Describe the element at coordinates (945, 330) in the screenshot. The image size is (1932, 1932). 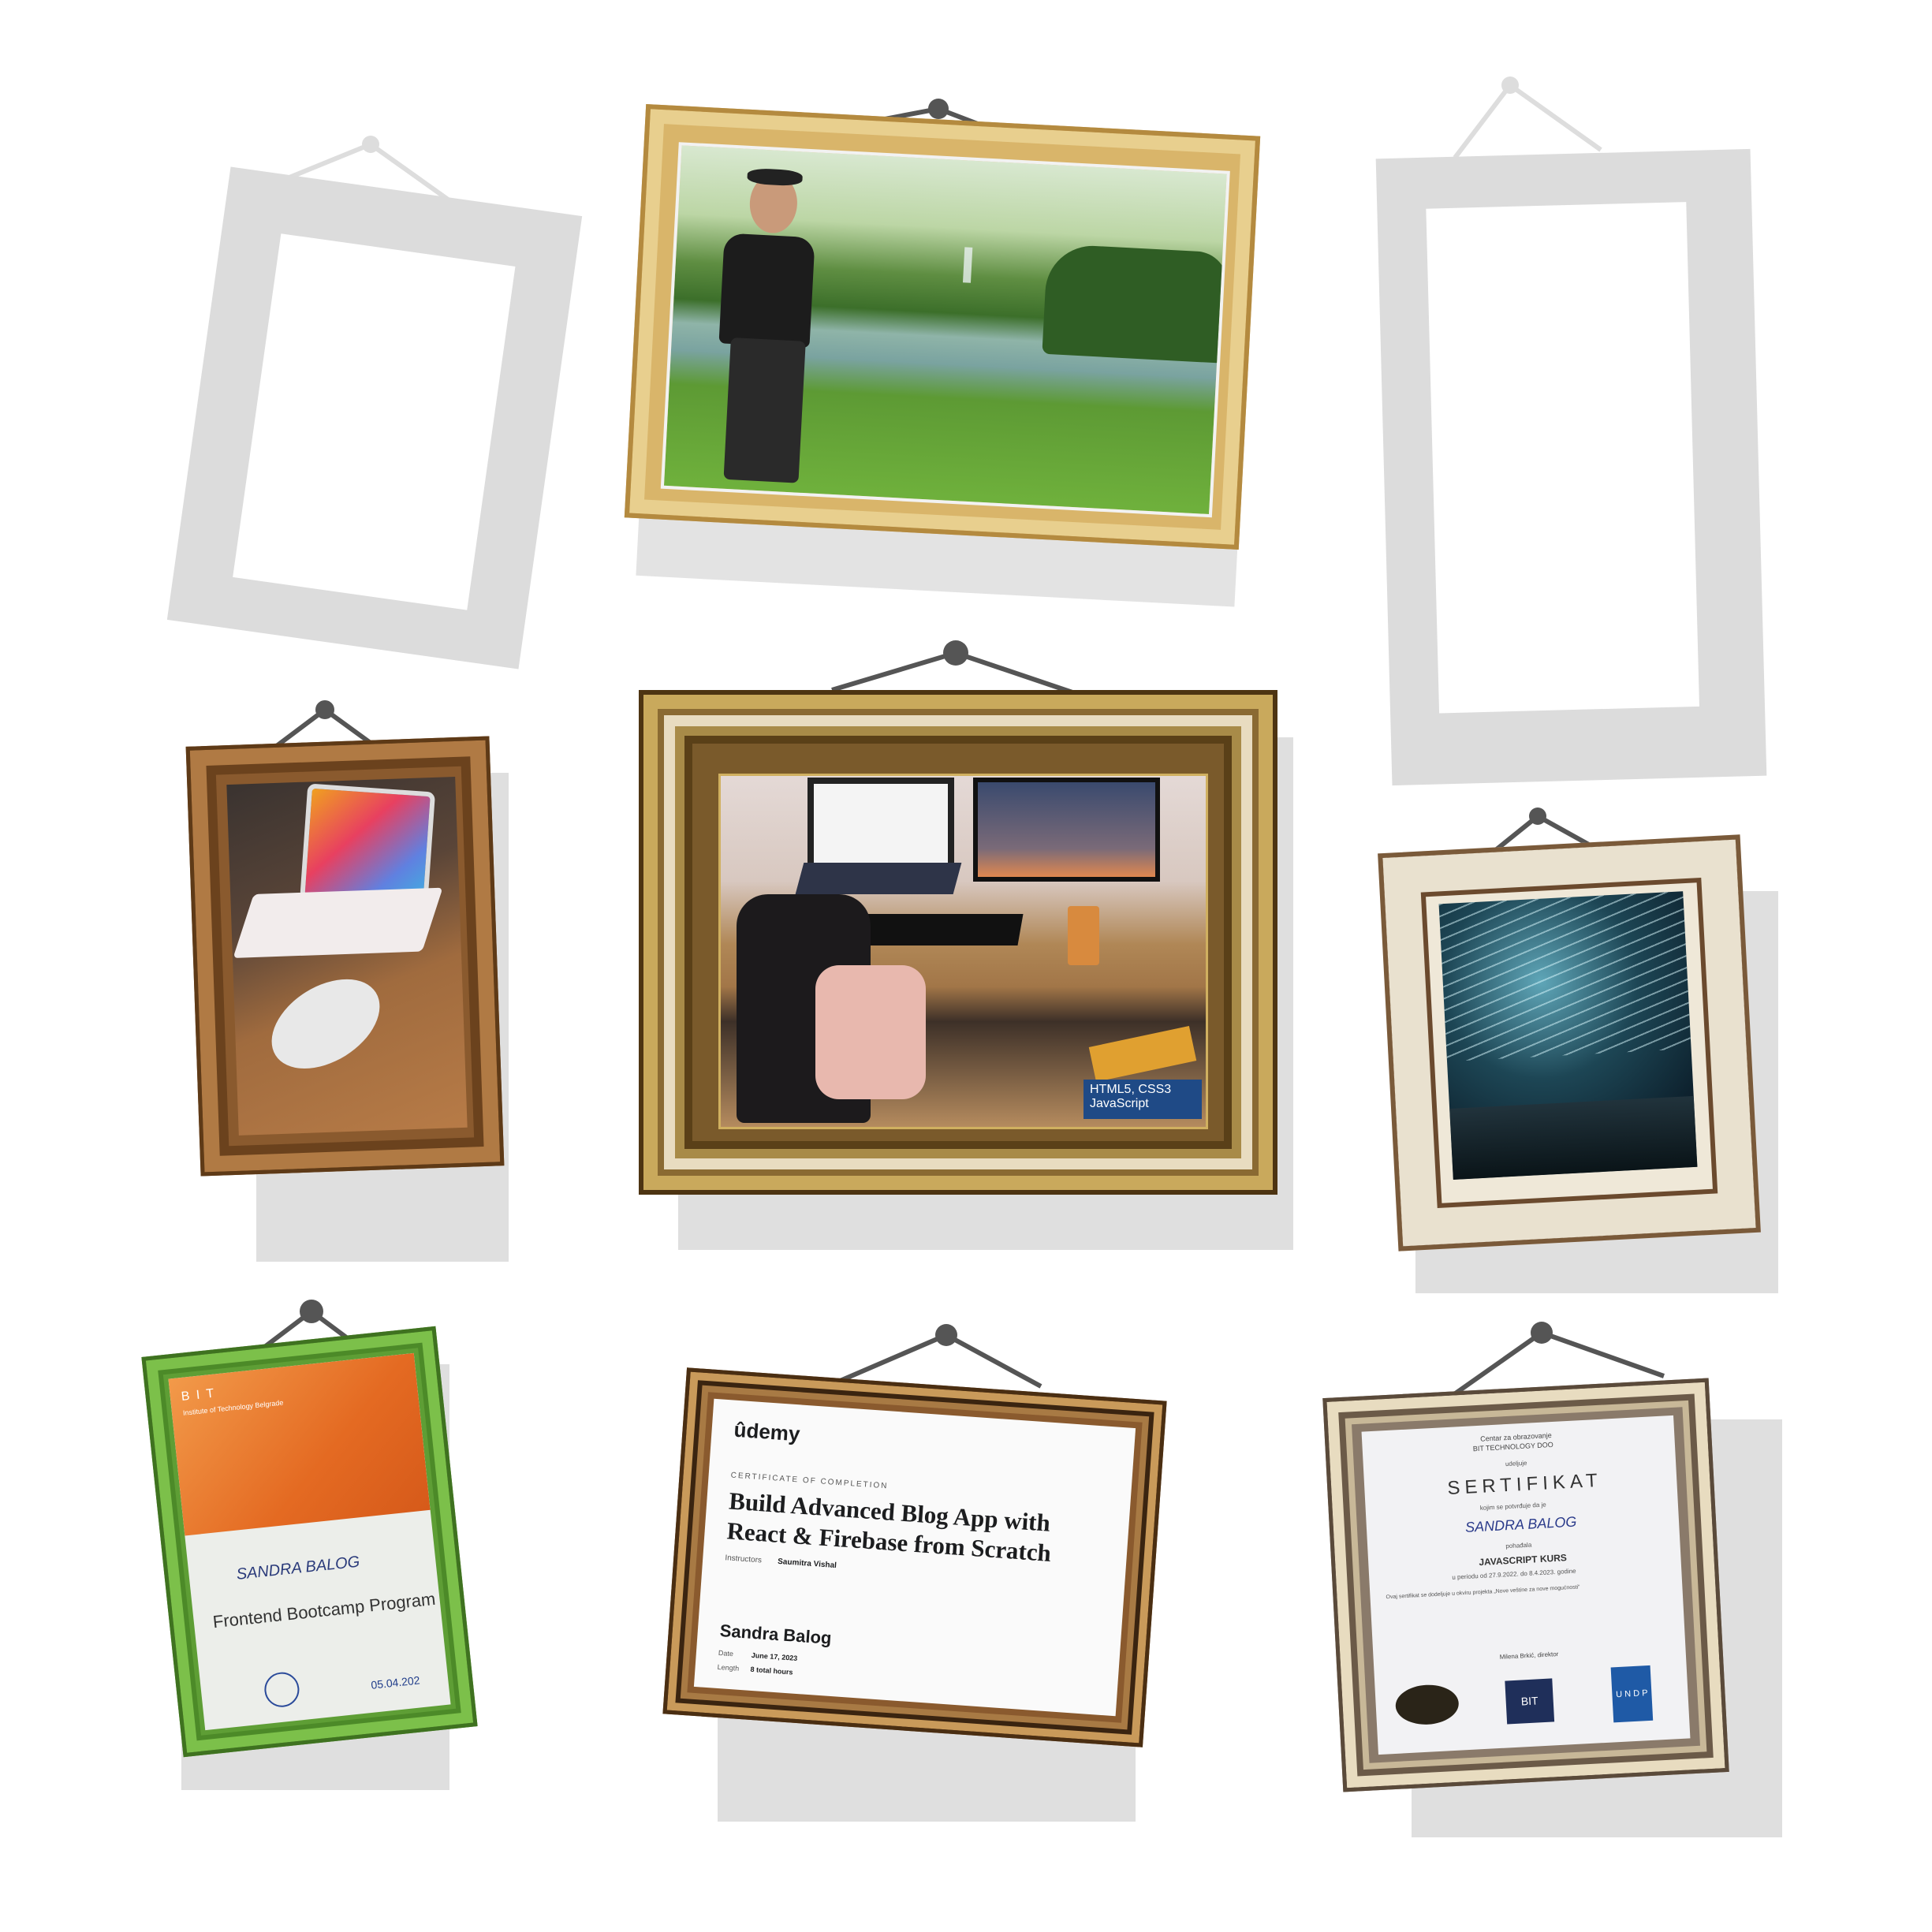
I see `lake-portrait-photo` at that location.